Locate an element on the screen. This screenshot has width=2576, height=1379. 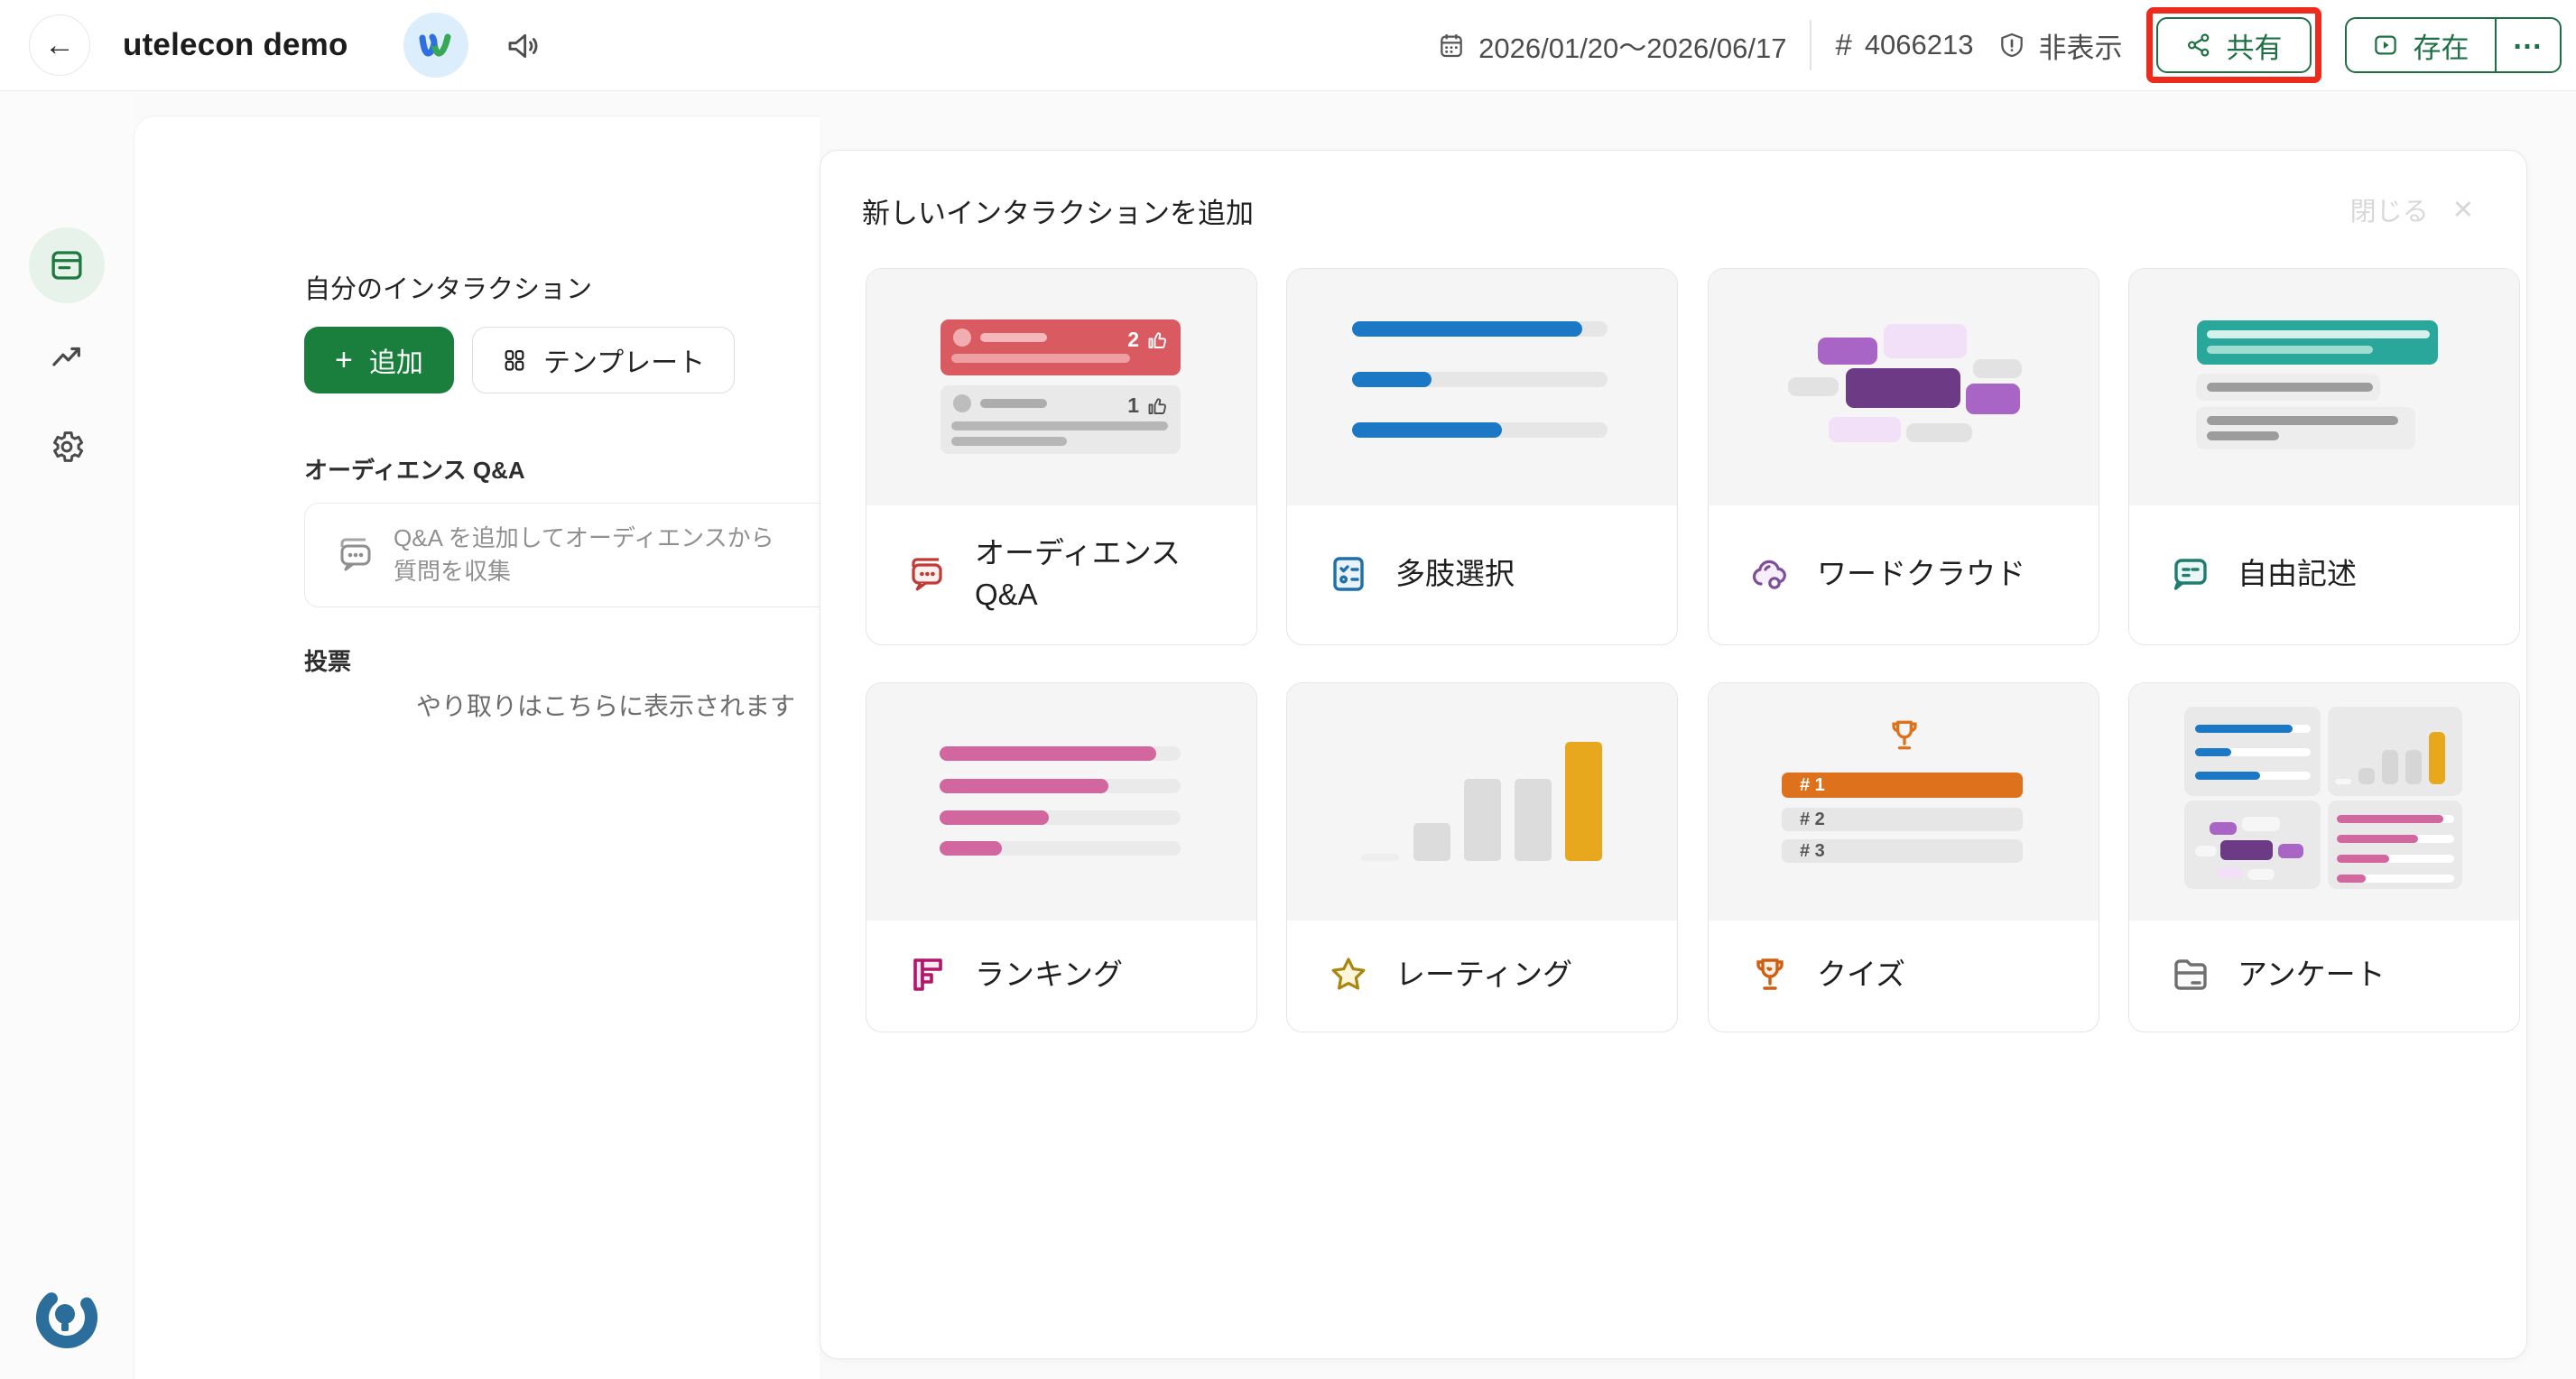
card-label: アンケート is located at coordinates (2312, 974).